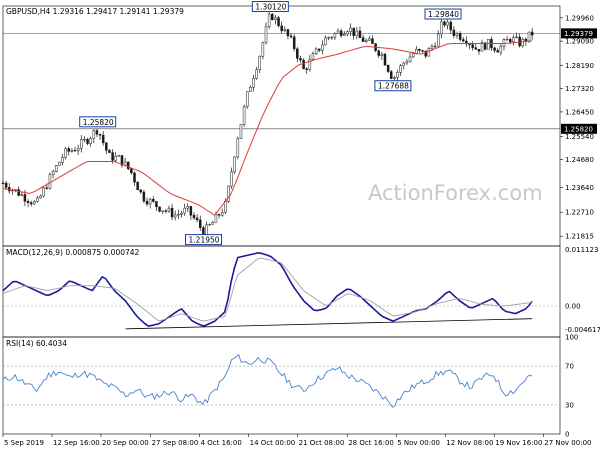  I want to click on y-tick-label: 1.26450, so click(579, 112).